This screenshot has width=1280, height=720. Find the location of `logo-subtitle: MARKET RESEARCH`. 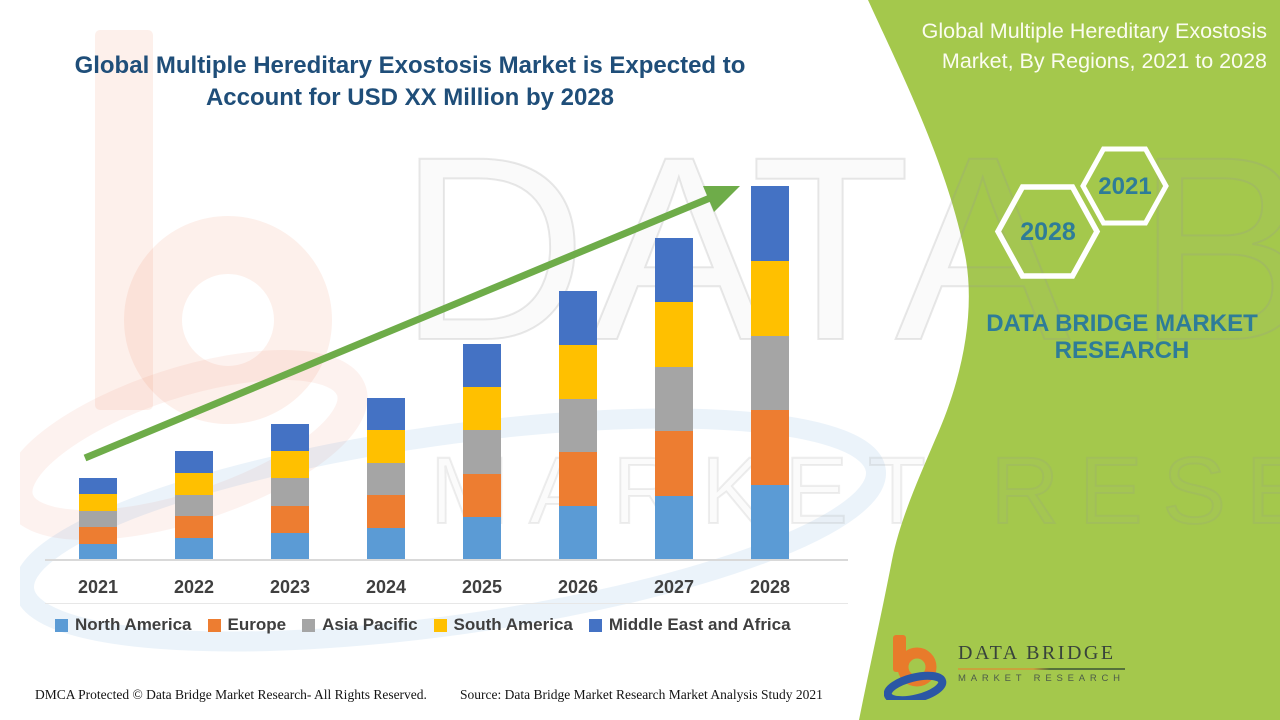

logo-subtitle: MARKET RESEARCH is located at coordinates (1041, 678).